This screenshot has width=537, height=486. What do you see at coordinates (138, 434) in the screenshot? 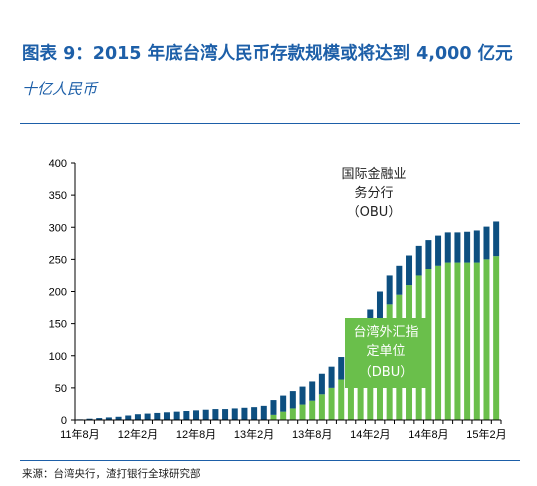
I see `x-tick-label: 12年2月` at bounding box center [138, 434].